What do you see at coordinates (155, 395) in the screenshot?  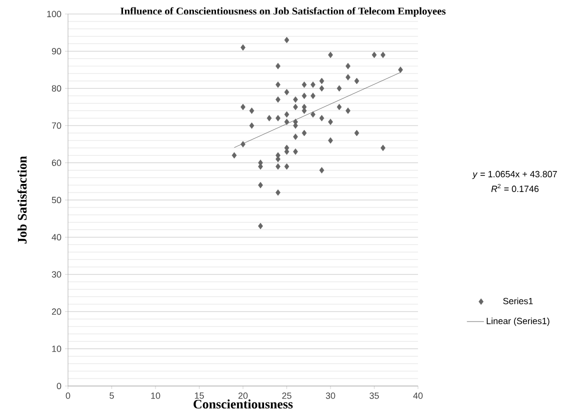 I see `x-tick-label: 10` at bounding box center [155, 395].